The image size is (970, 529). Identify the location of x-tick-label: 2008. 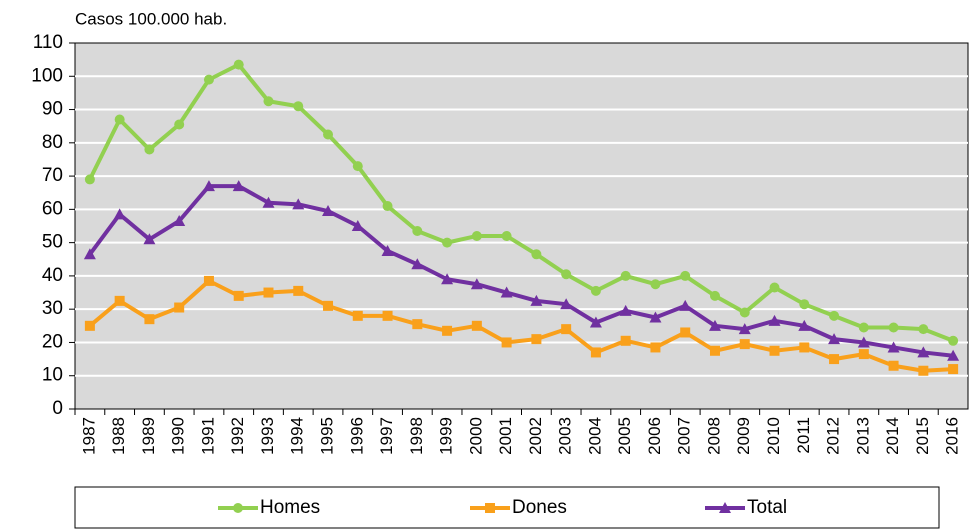
(713, 436).